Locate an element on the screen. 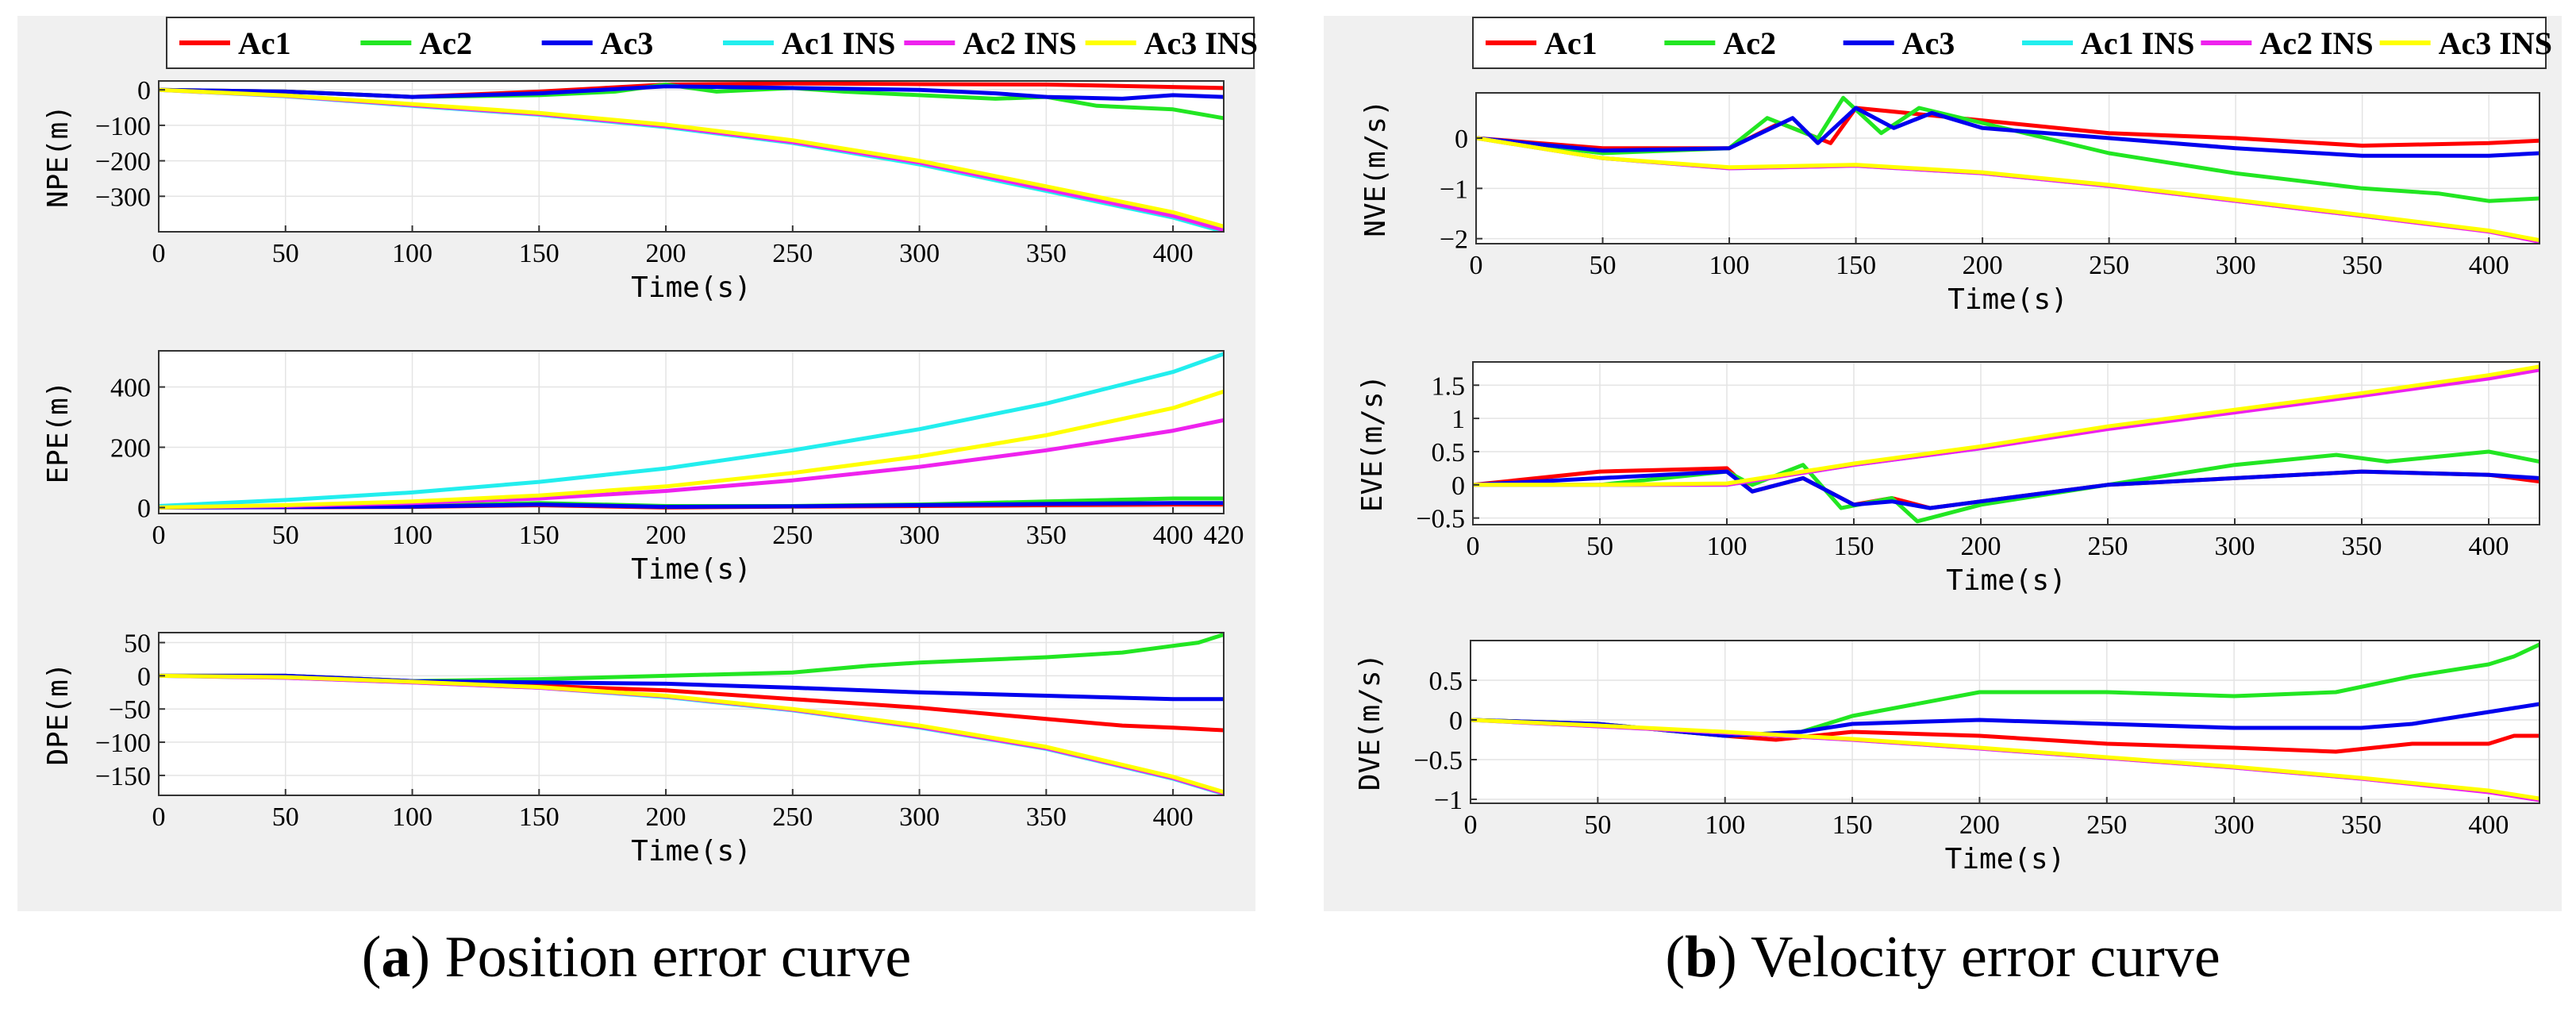 The width and height of the screenshot is (2576, 1016). epe-x-tick-label: 0 is located at coordinates (159, 535).